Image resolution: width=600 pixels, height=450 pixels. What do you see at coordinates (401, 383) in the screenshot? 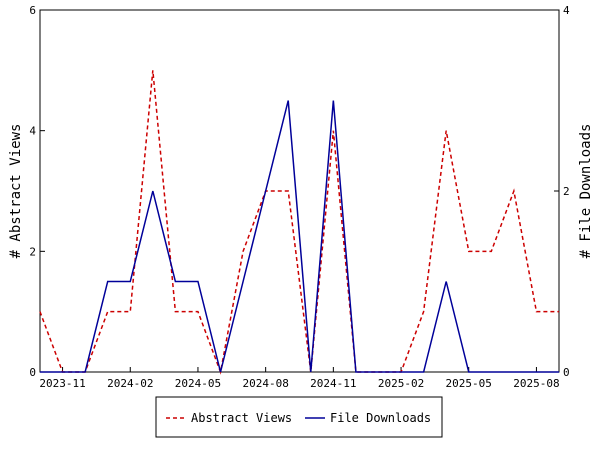
I see `x-tick-label: 2025-02` at bounding box center [401, 383].